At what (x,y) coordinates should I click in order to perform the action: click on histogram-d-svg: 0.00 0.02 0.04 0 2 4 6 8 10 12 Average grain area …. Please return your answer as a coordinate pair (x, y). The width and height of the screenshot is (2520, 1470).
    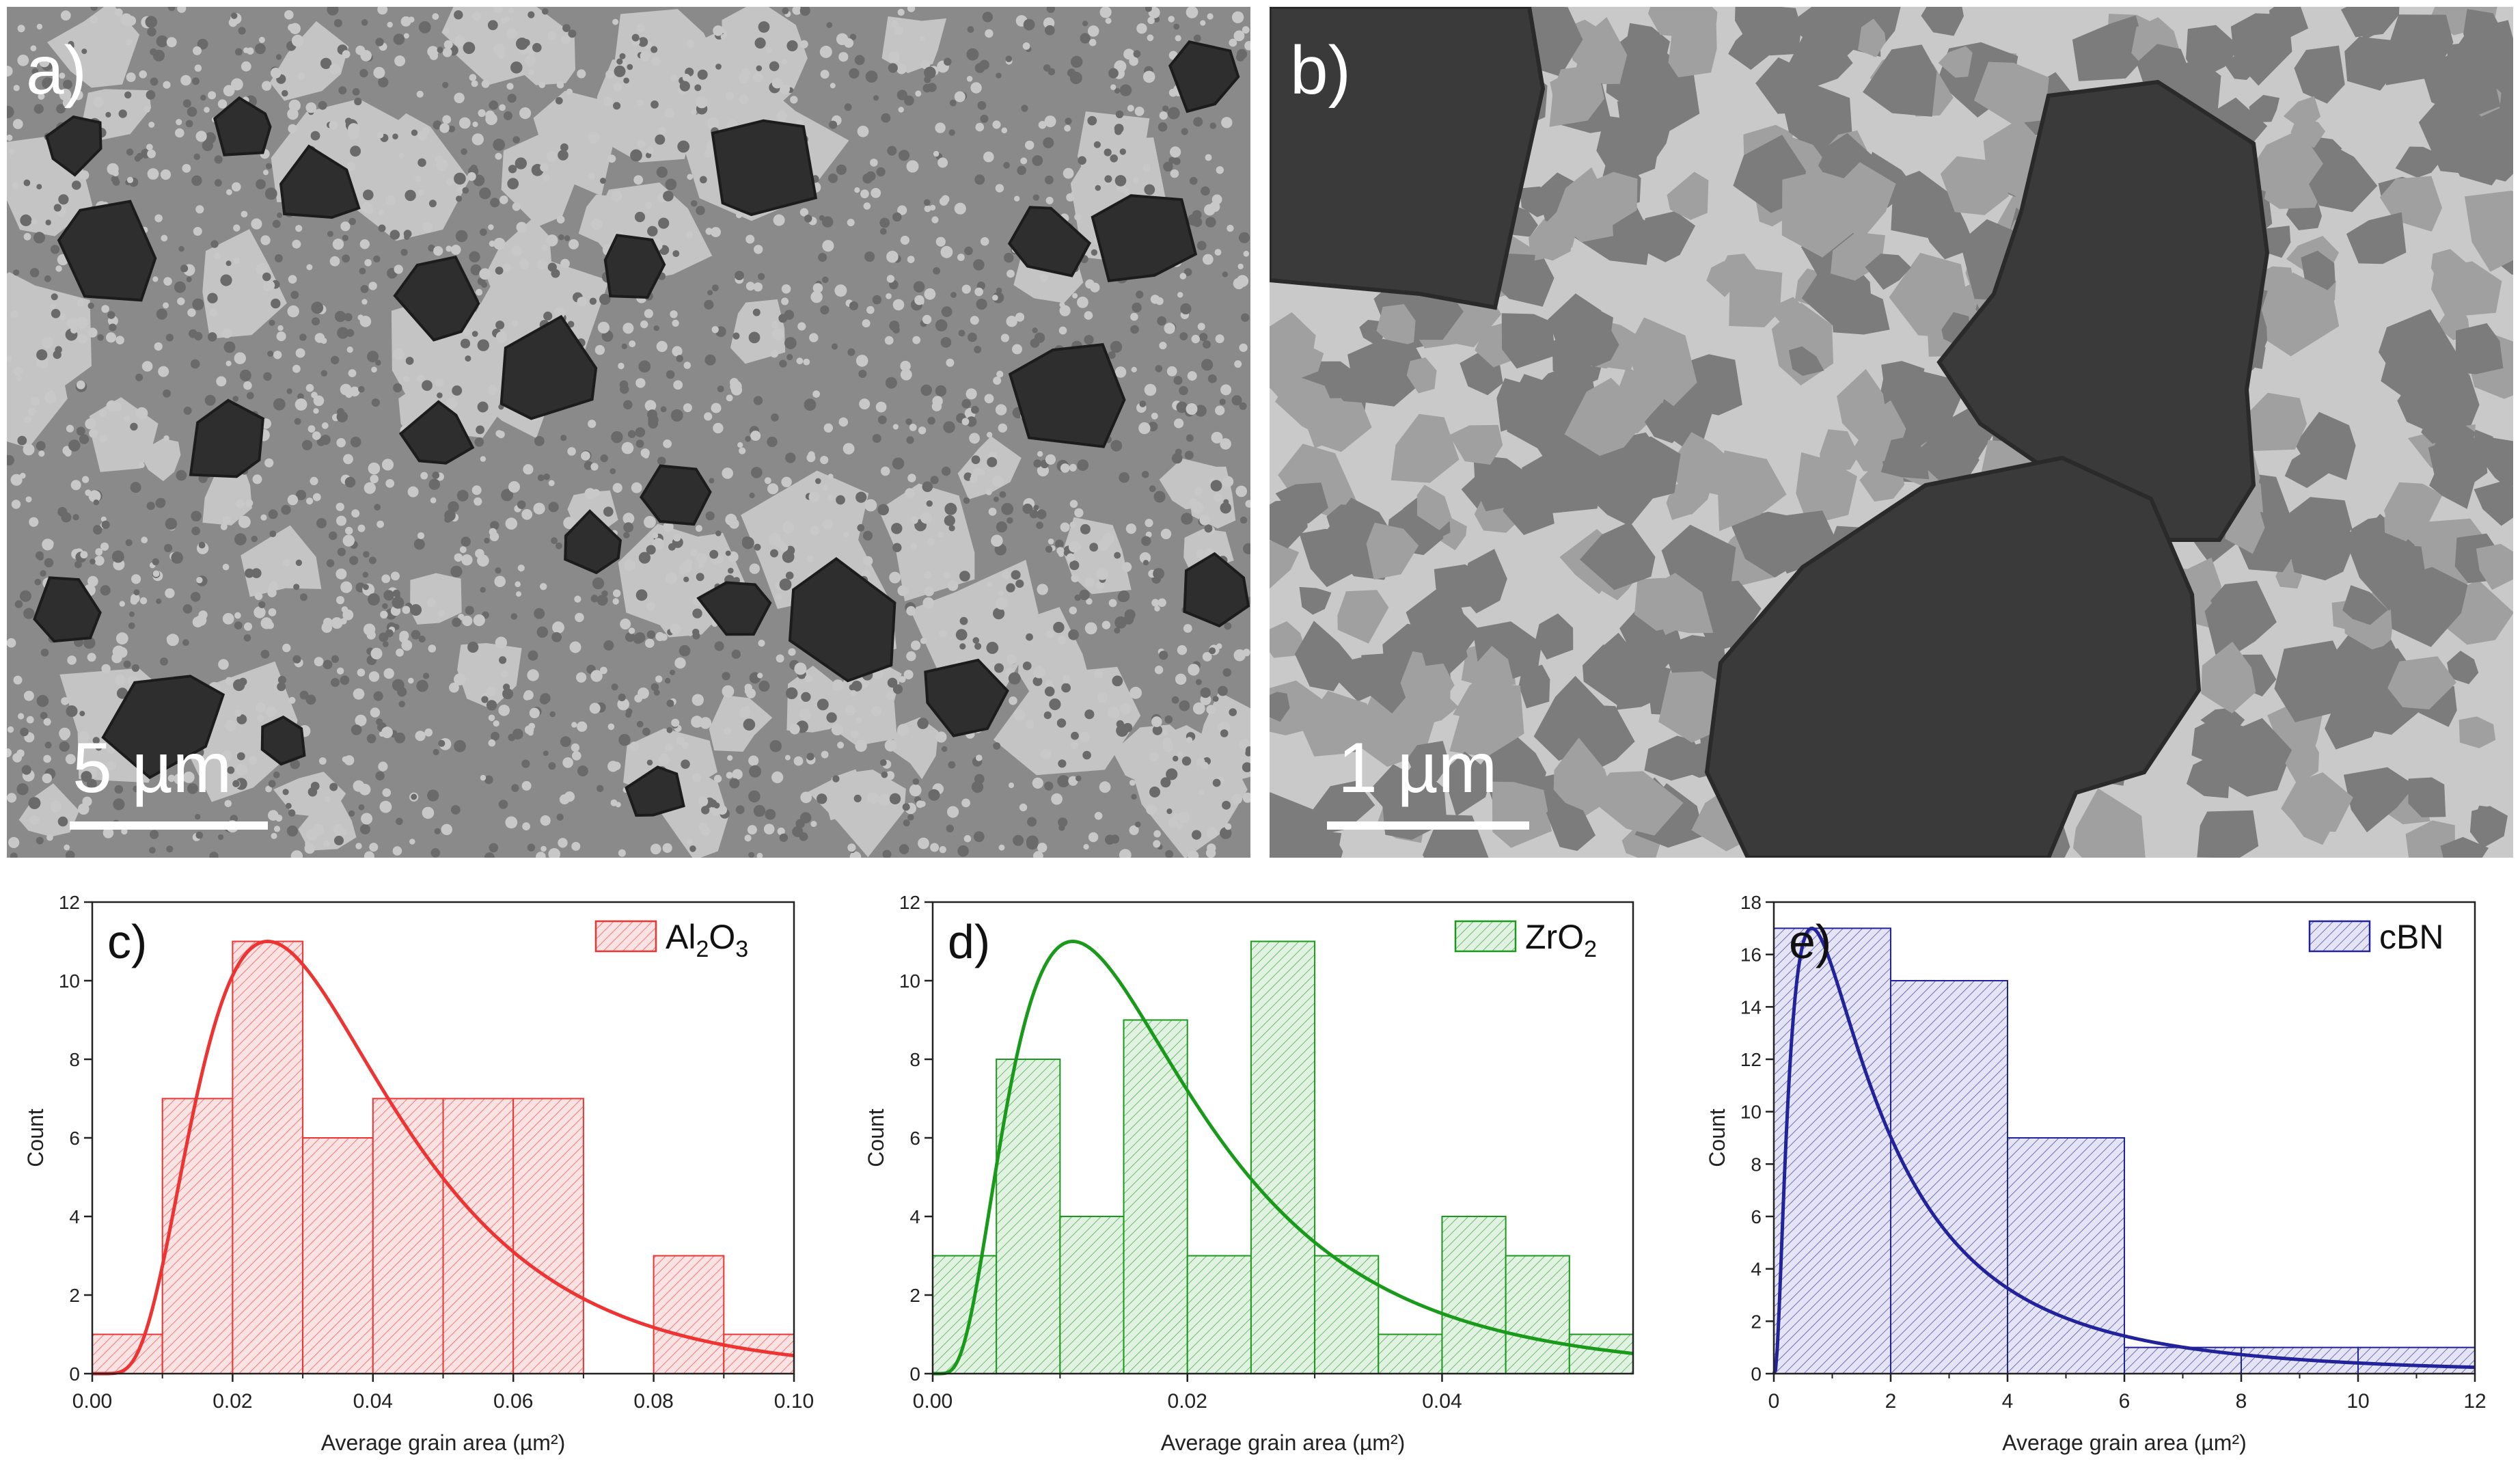
    Looking at the image, I should click on (1249, 1173).